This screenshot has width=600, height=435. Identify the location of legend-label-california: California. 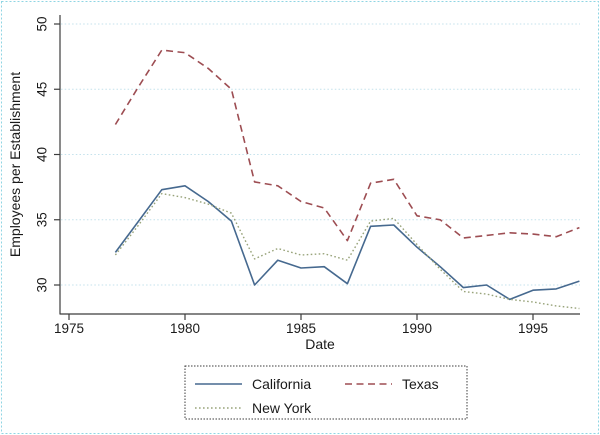
(281, 384).